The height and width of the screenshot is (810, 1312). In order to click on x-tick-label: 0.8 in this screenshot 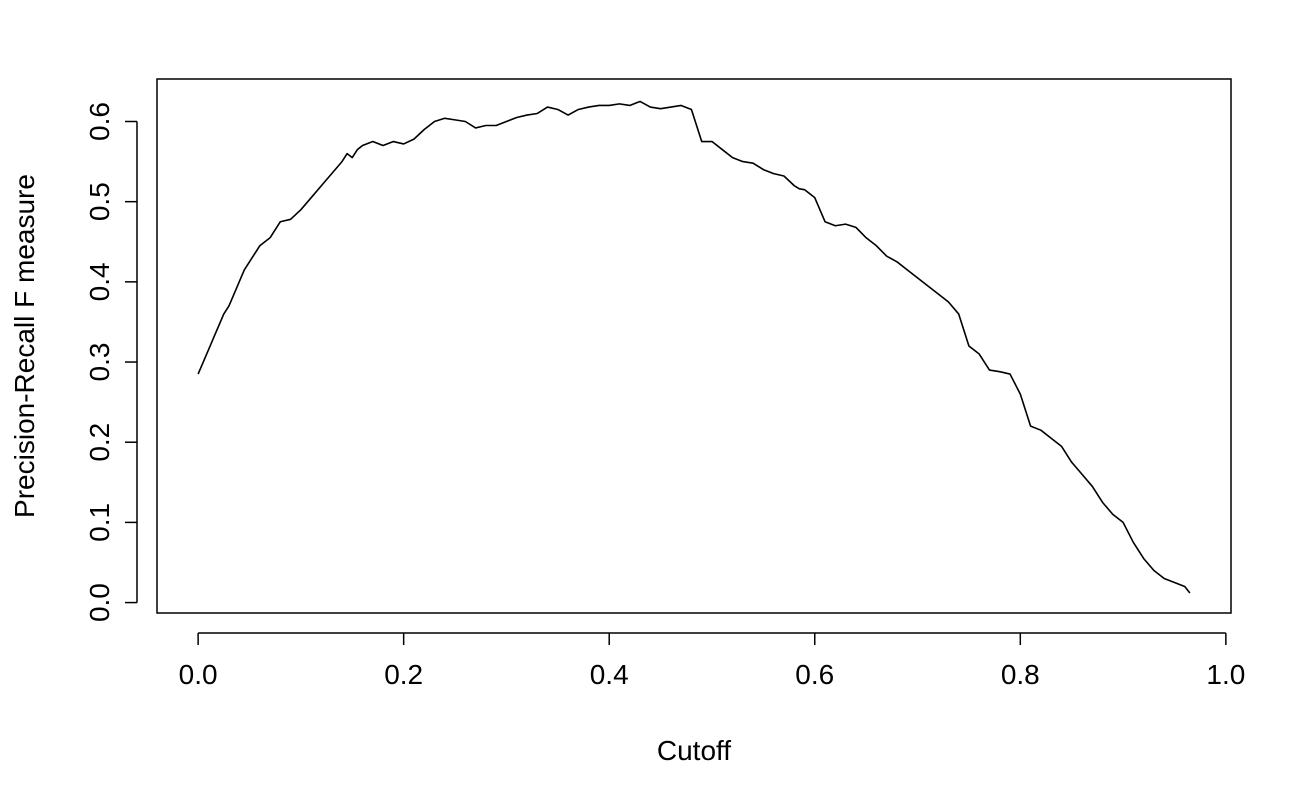, I will do `click(1020, 674)`.